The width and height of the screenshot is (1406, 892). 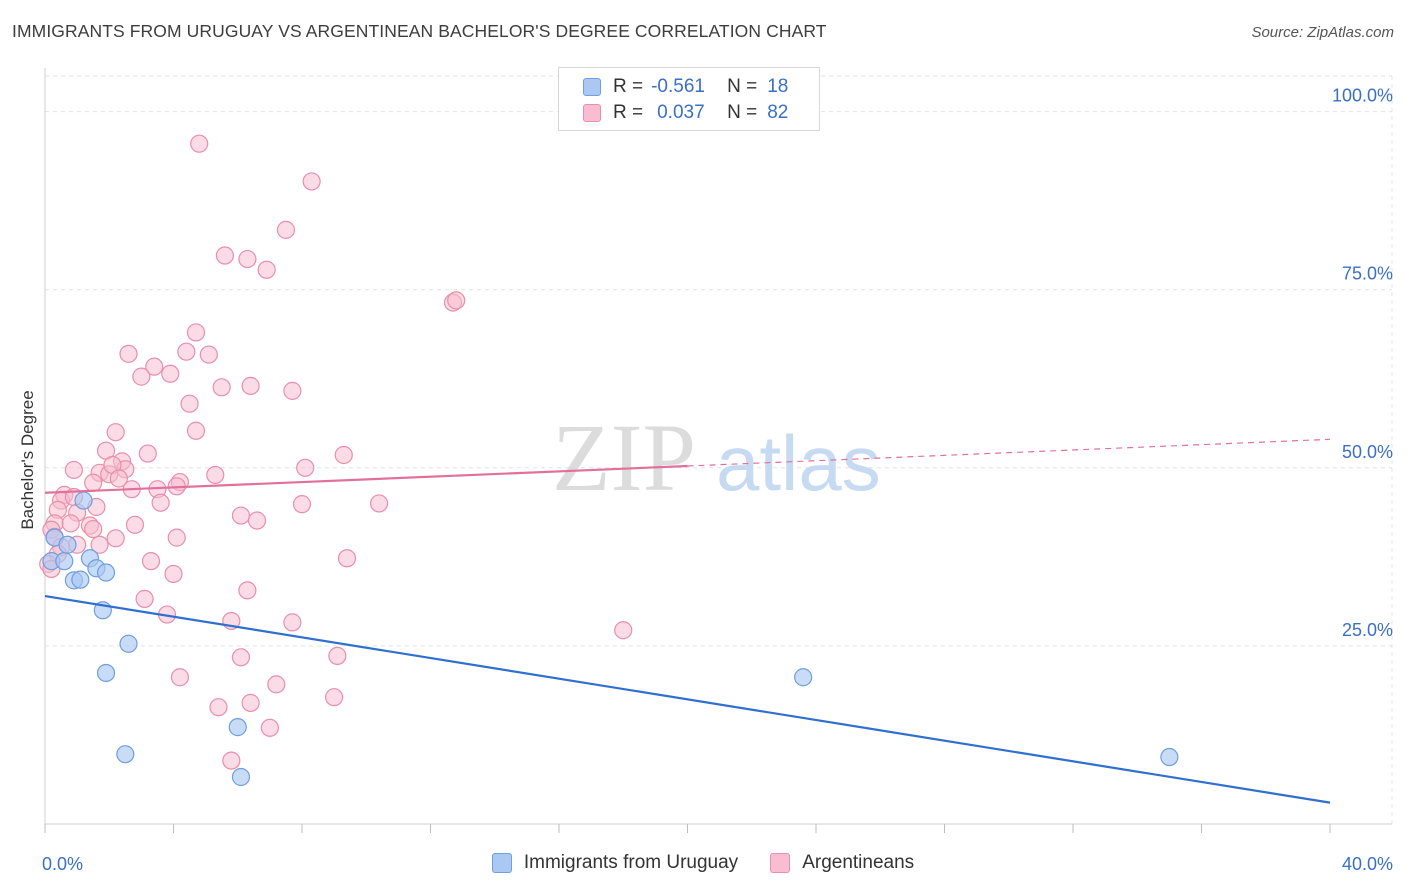 What do you see at coordinates (1367, 452) in the screenshot?
I see `y-tick-label: 50.0%` at bounding box center [1367, 452].